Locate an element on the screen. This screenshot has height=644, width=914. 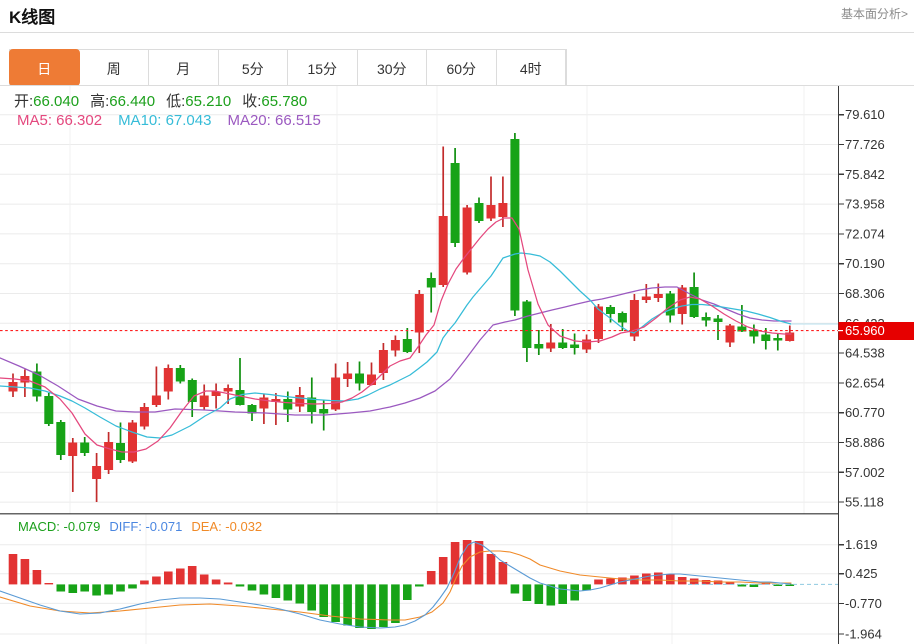
svg-text: 55.118 is located at coordinates (864, 502).